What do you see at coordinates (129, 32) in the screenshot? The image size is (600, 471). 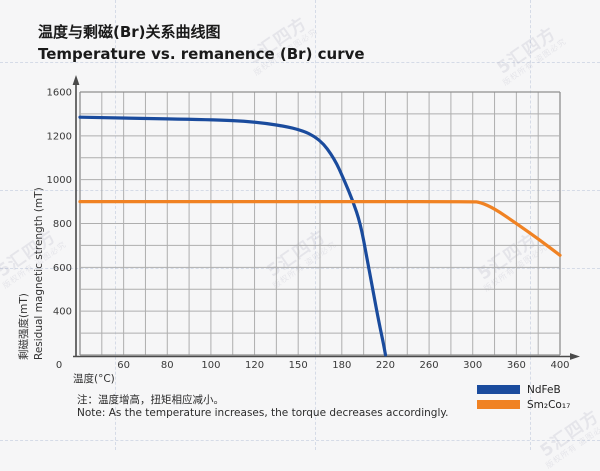 I see `page-title-zh: 温度与剩磁(Br)关系曲线图` at bounding box center [129, 32].